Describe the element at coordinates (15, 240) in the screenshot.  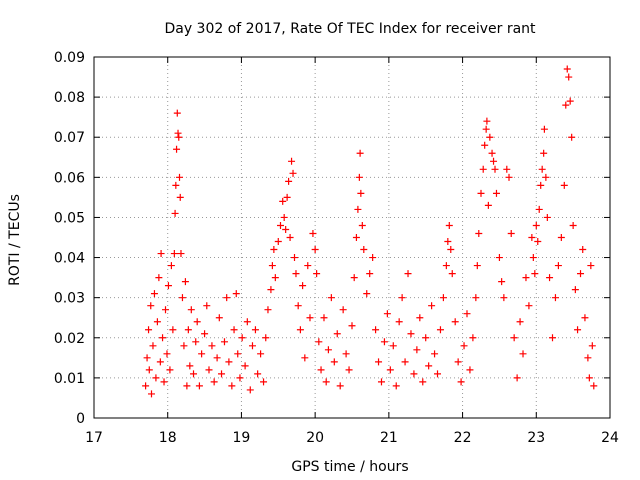
I see `y-axis-label: ROTI / TECUs` at that location.